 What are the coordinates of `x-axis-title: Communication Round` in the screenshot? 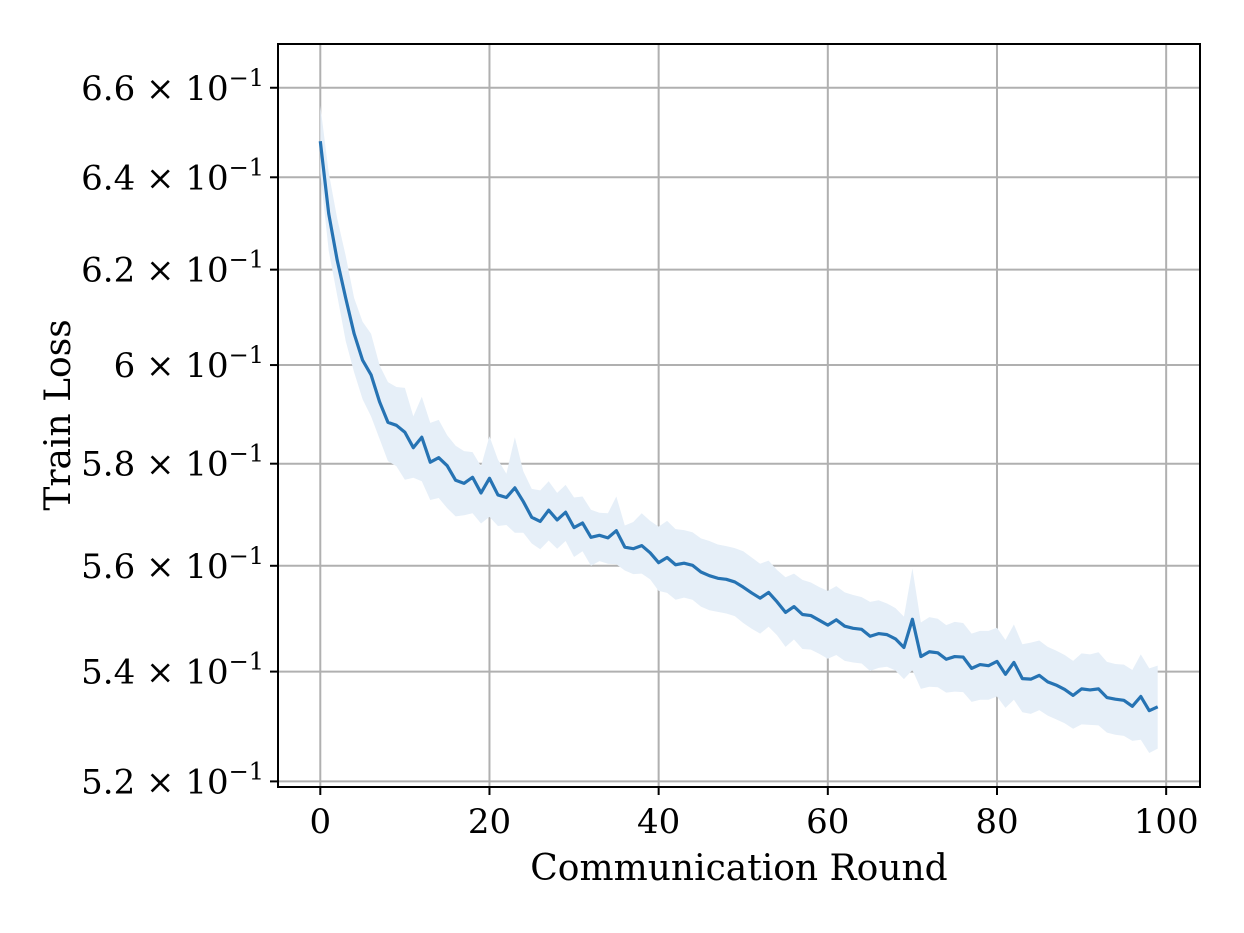 It's located at (738, 868).